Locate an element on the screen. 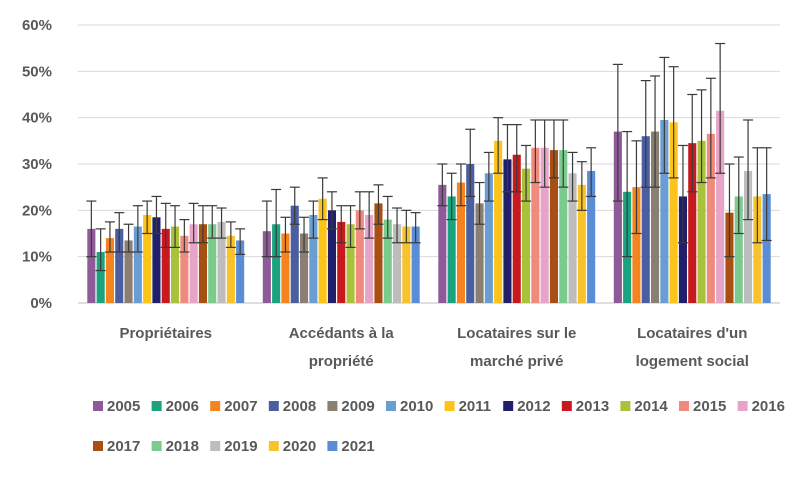  bar-2005-cat2 is located at coordinates (266, 267).